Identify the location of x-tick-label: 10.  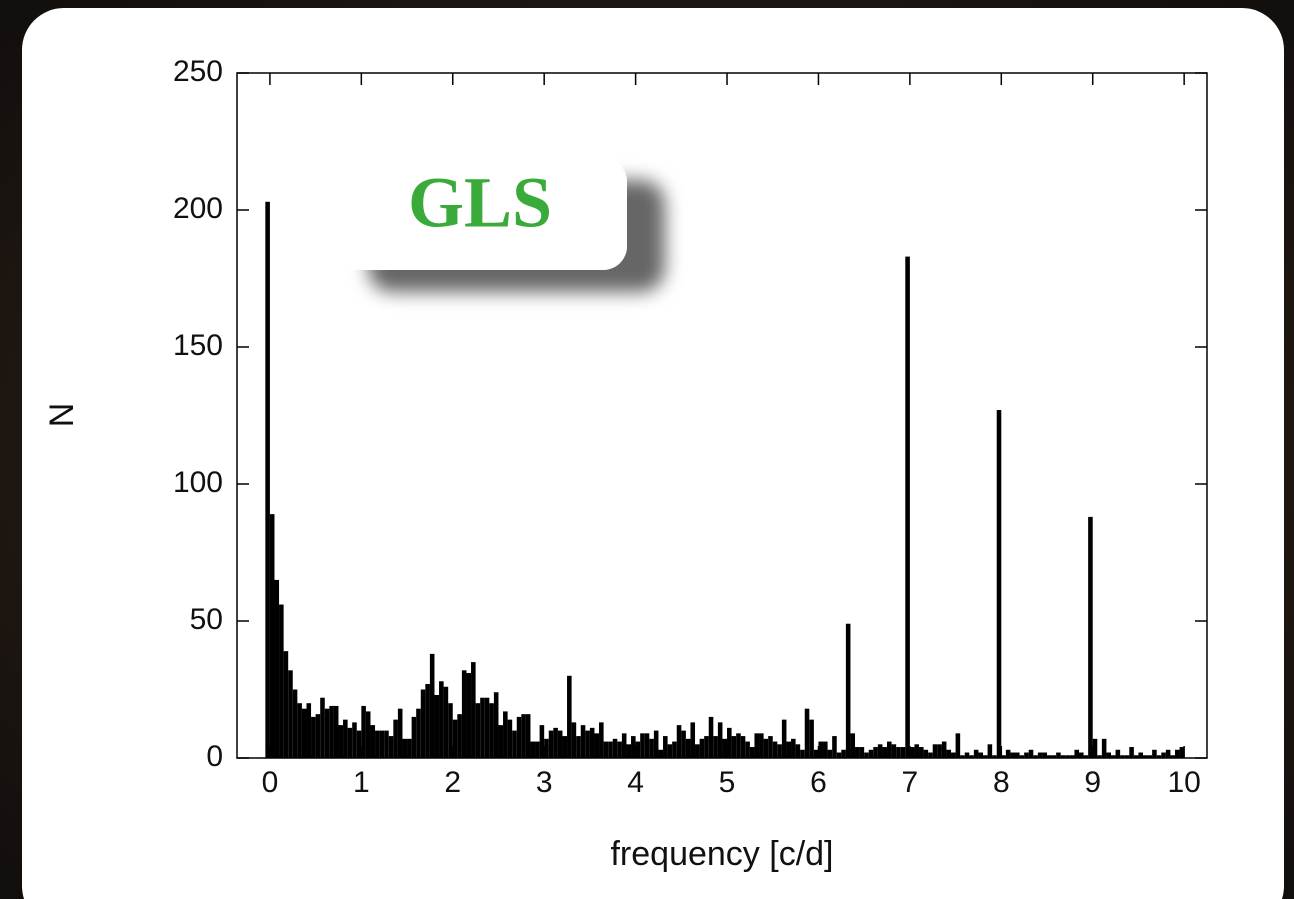
(1183, 782).